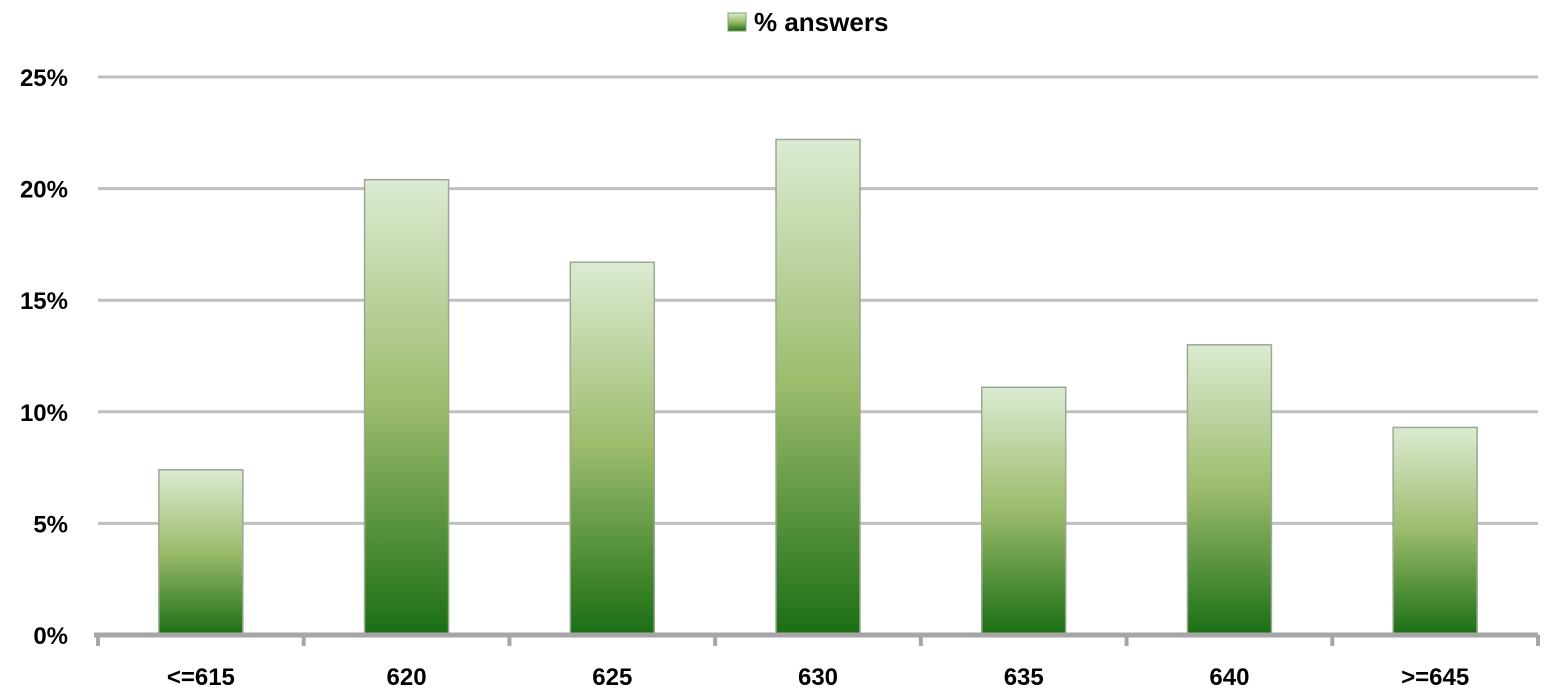 Image resolution: width=1552 pixels, height=694 pixels. I want to click on y-tick-label: 10%, so click(44, 413).